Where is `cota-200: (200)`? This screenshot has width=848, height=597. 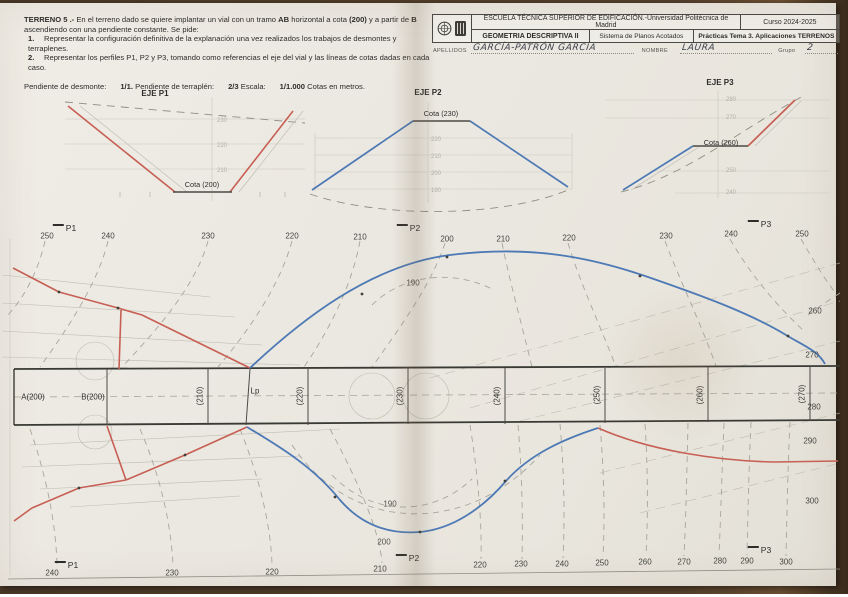
cota-200: (200) is located at coordinates (358, 19).